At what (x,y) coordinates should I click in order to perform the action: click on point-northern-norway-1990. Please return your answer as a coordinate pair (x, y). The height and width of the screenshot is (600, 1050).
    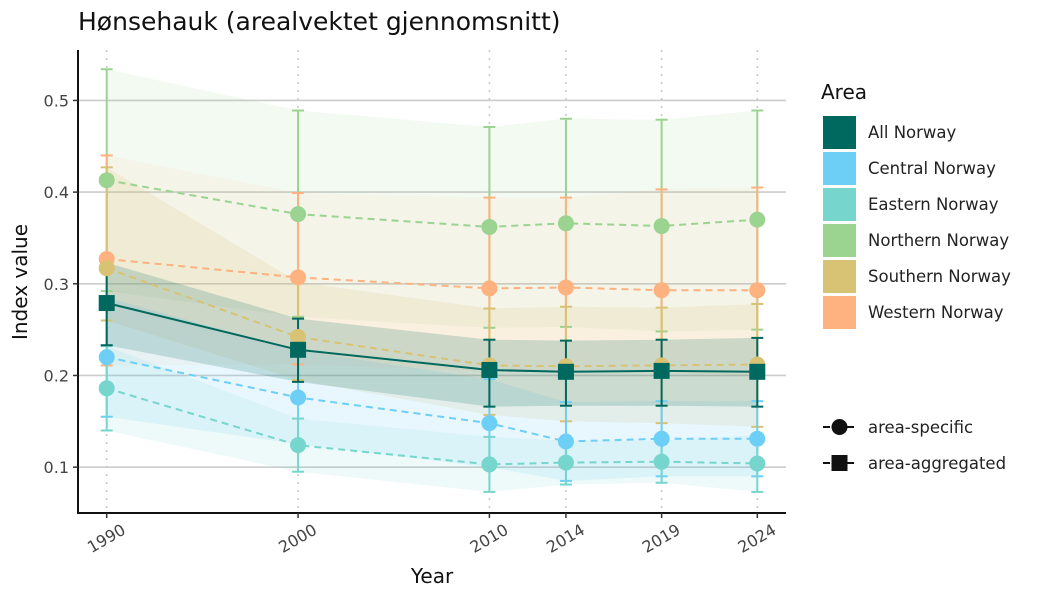
    Looking at the image, I should click on (106, 180).